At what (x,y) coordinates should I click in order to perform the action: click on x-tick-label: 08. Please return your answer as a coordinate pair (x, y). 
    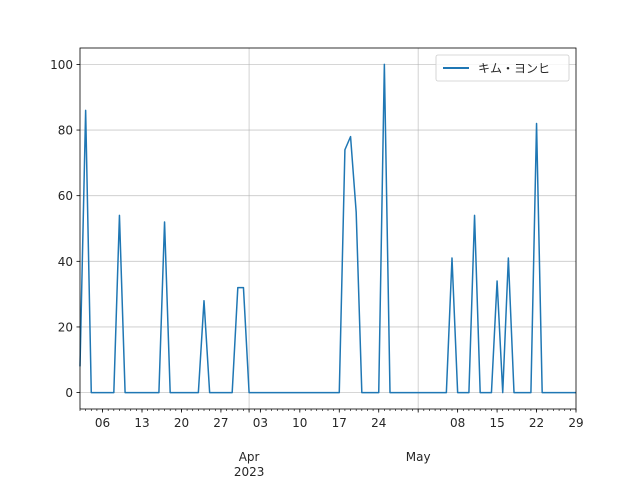
    Looking at the image, I should click on (457, 423).